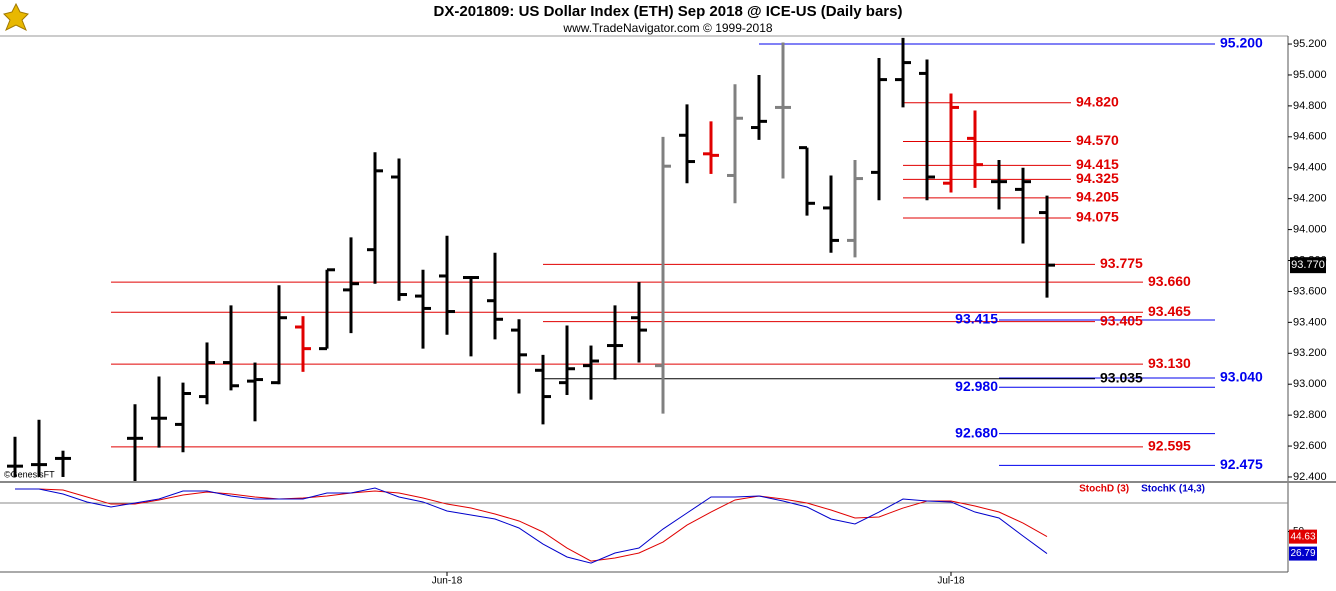  What do you see at coordinates (951, 581) in the screenshot?
I see `x-tick-label: Jul-18` at bounding box center [951, 581].